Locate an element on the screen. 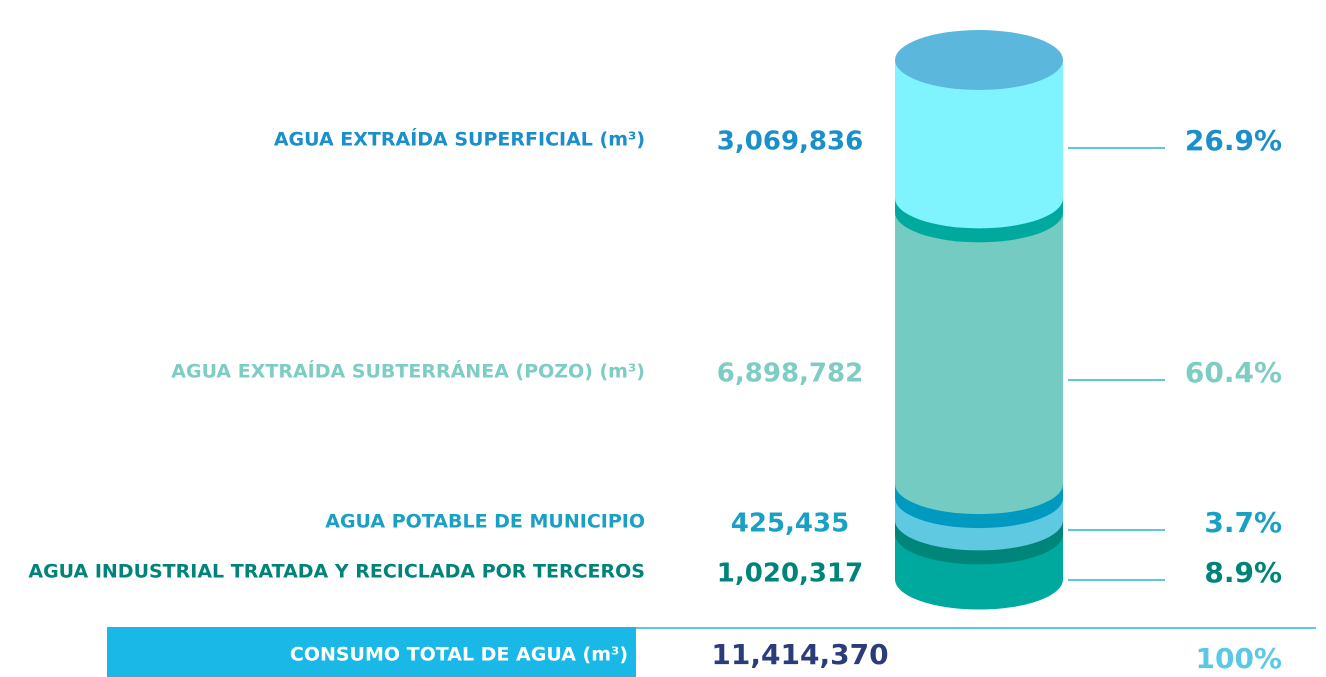 Image resolution: width=1326 pixels, height=677 pixels. category-label: AGUA EXTRAÍDA SUBTERRÁNEA (POZO) (m³) is located at coordinates (408, 371).